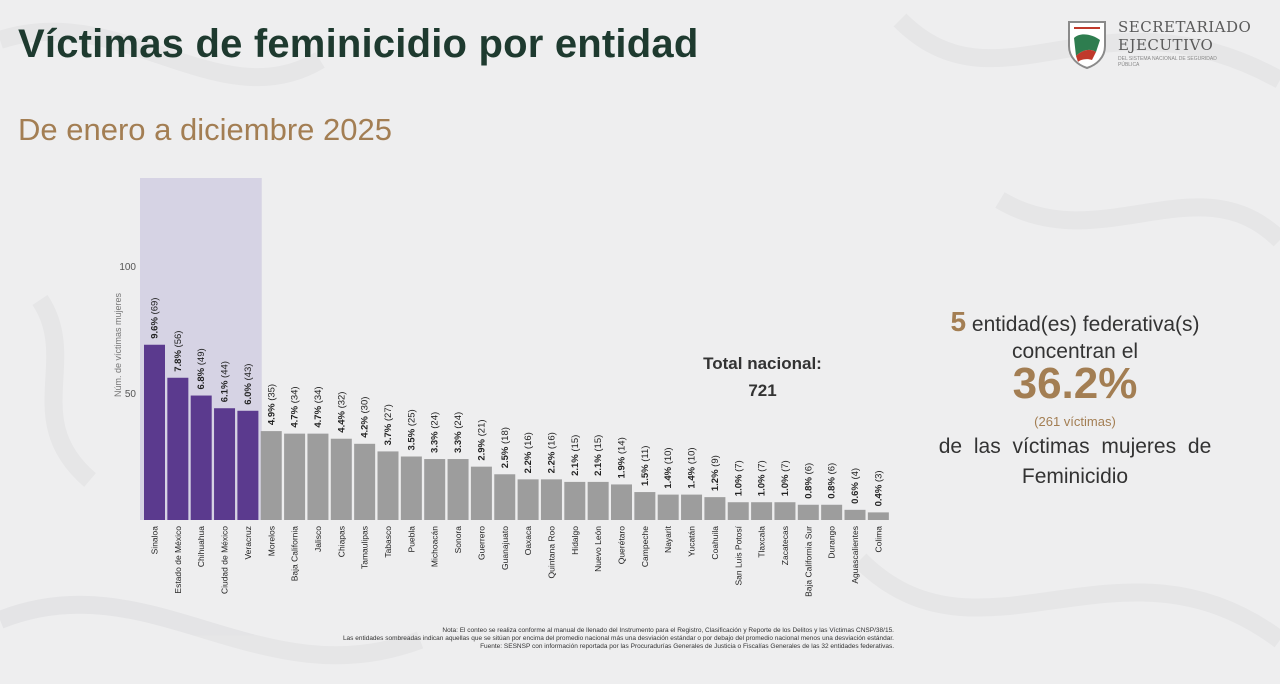 The width and height of the screenshot is (1280, 684). I want to click on x-tick-label: Michoacán, so click(435, 546).